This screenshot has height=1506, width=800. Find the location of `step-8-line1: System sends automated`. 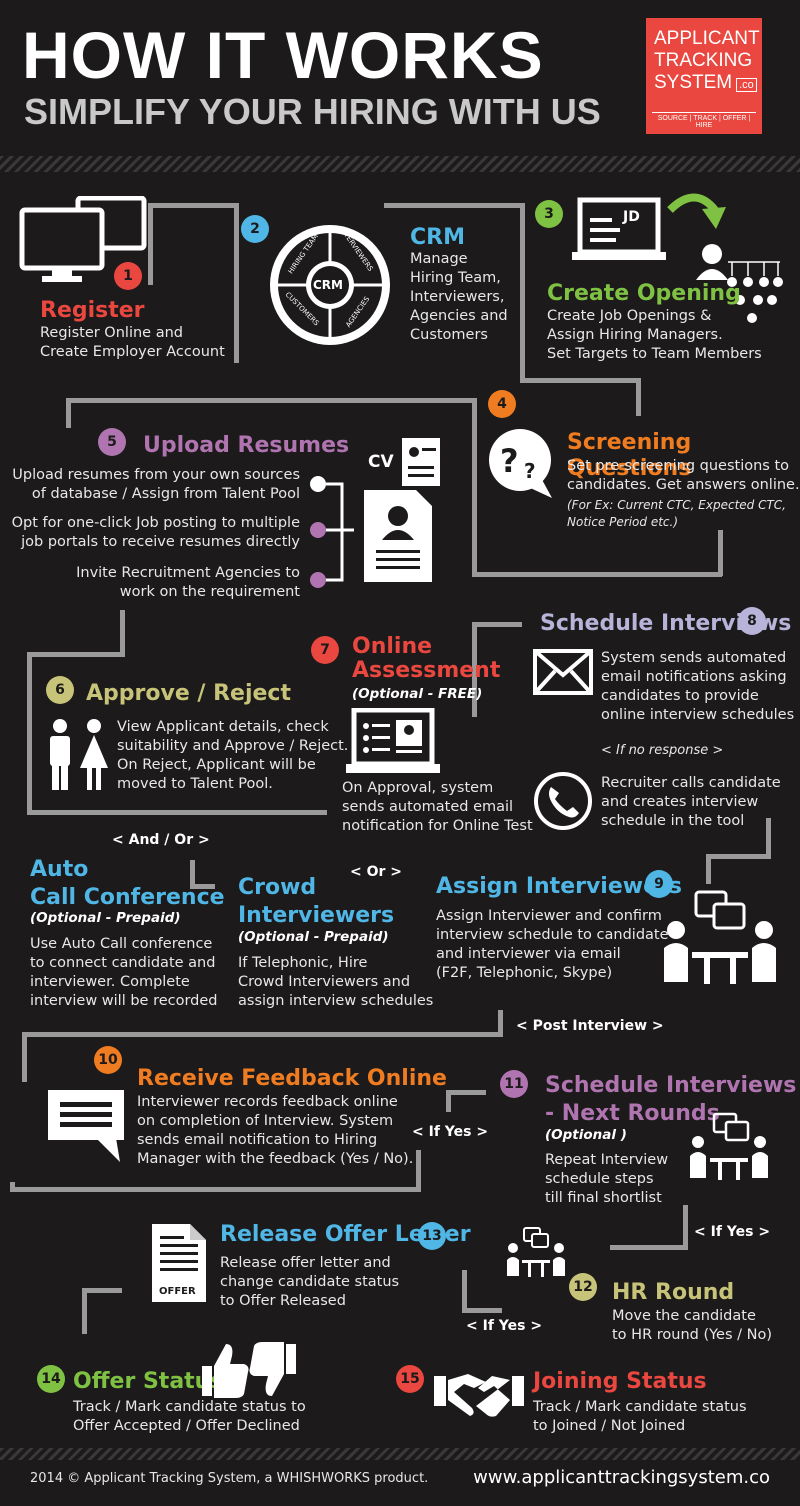

step-8-line1: System sends automated is located at coordinates (694, 658).